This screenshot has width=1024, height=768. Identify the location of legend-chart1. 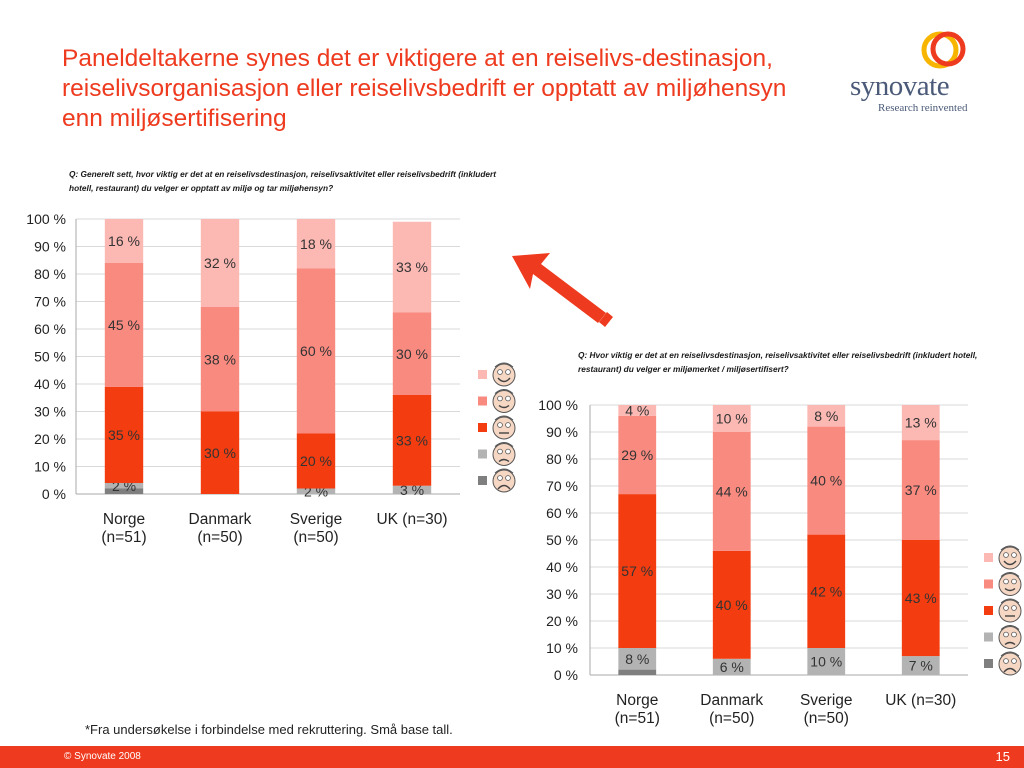
(497, 427).